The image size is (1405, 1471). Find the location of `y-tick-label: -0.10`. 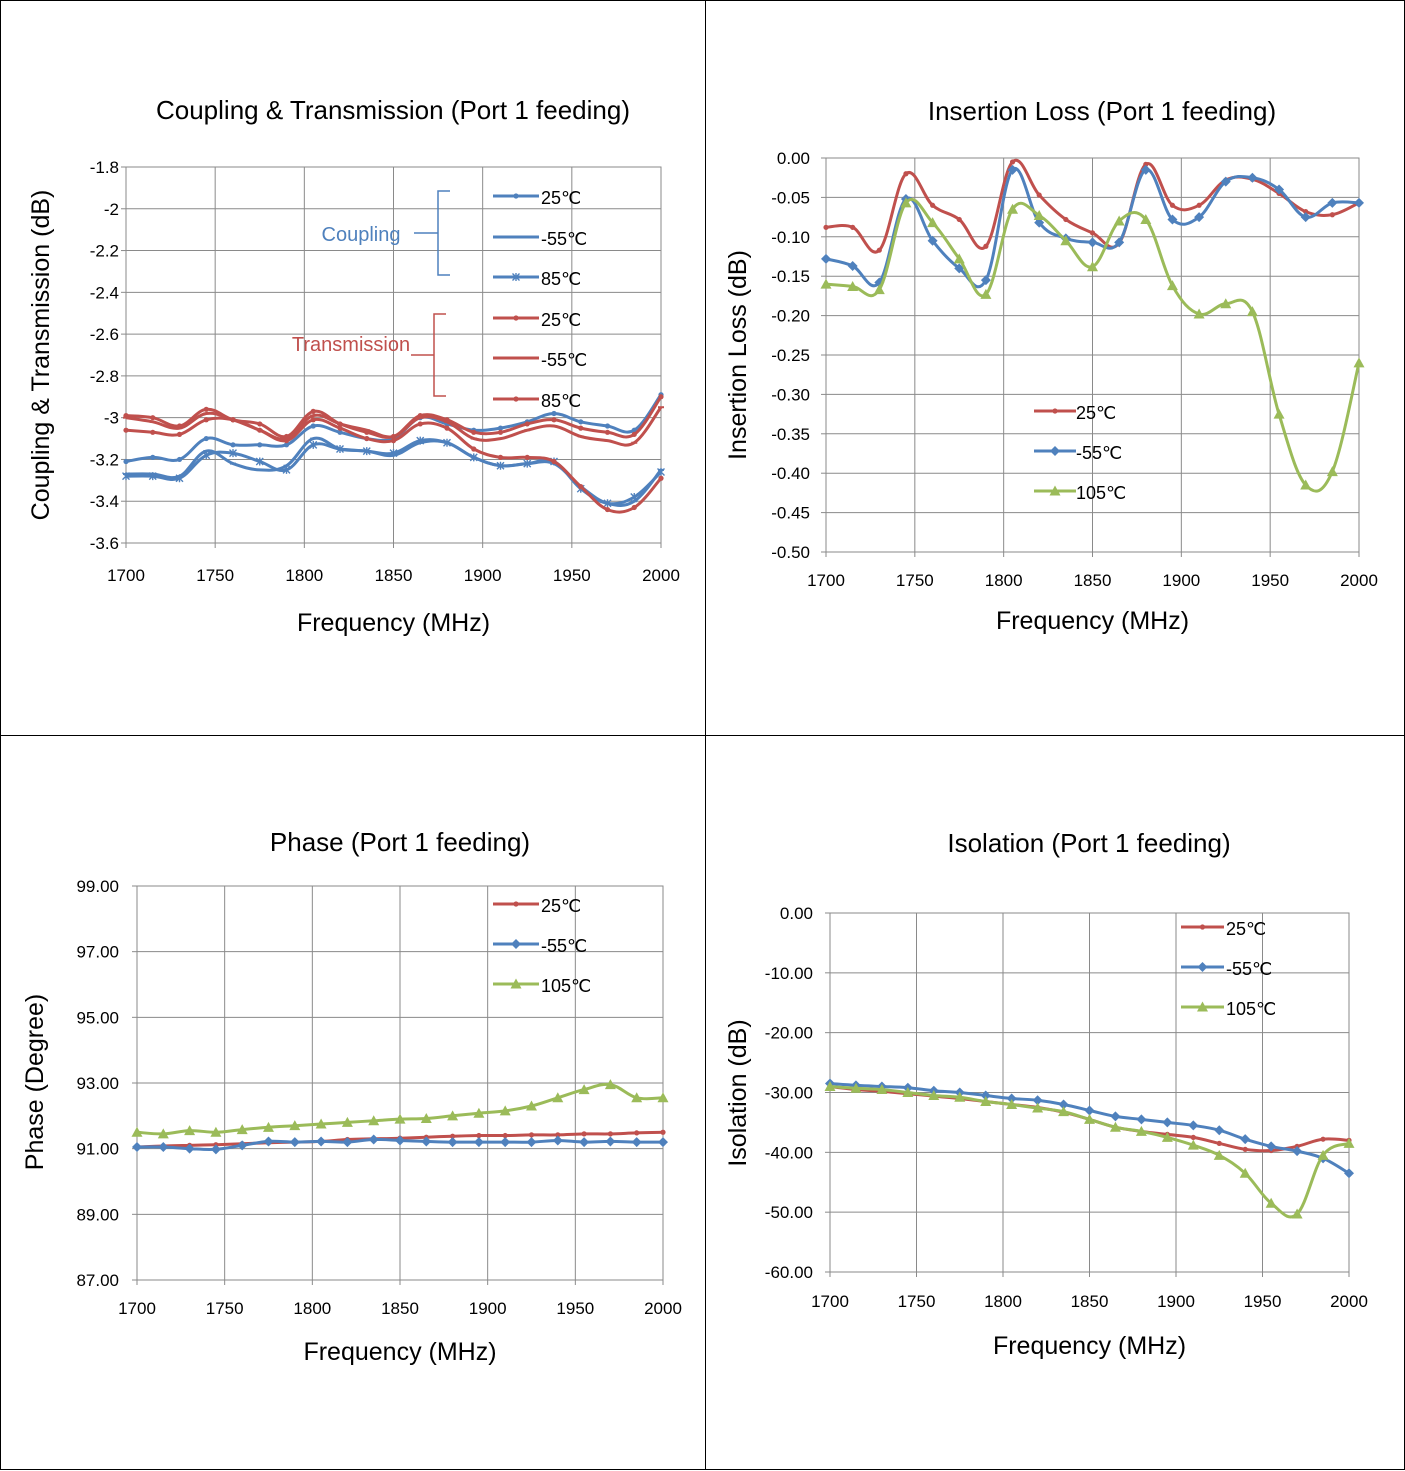

y-tick-label: -0.10 is located at coordinates (790, 237).